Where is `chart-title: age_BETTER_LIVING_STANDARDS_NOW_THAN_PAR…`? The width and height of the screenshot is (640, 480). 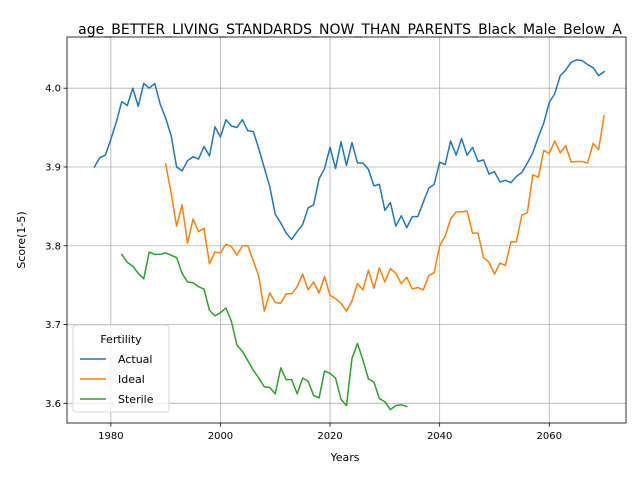
chart-title: age_BETTER_LIVING_STANDARDS_NOW_THAN_PAR… is located at coordinates (350, 30).